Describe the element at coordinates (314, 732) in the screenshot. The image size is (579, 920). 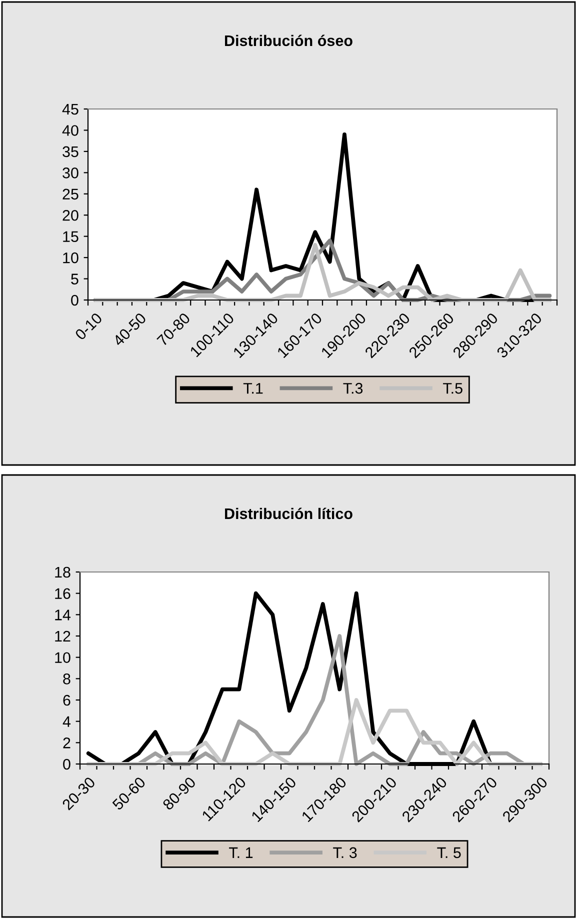
I see `line-series` at that location.